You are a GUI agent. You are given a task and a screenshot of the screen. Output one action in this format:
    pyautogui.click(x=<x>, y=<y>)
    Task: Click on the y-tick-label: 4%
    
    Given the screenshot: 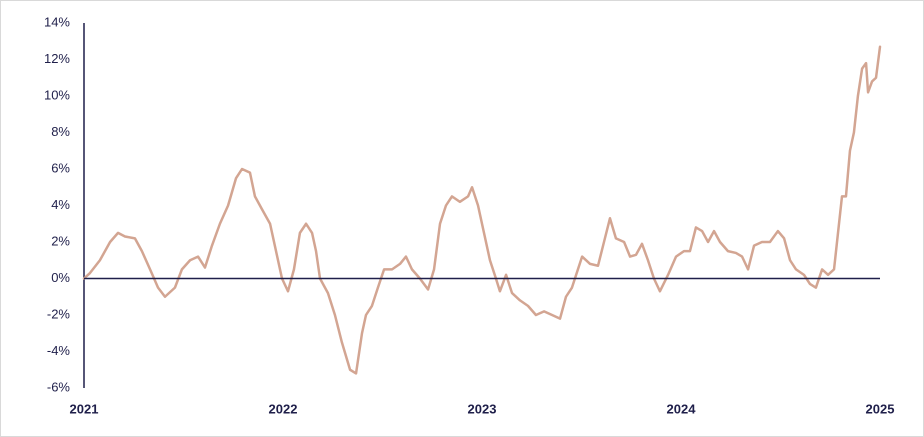 What is the action you would take?
    pyautogui.click(x=60, y=204)
    